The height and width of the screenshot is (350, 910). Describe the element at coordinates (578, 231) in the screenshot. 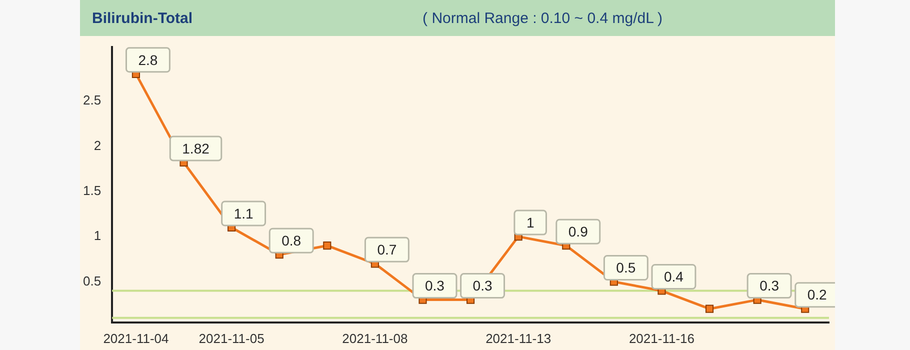

I see `data-label: 0.9` at that location.